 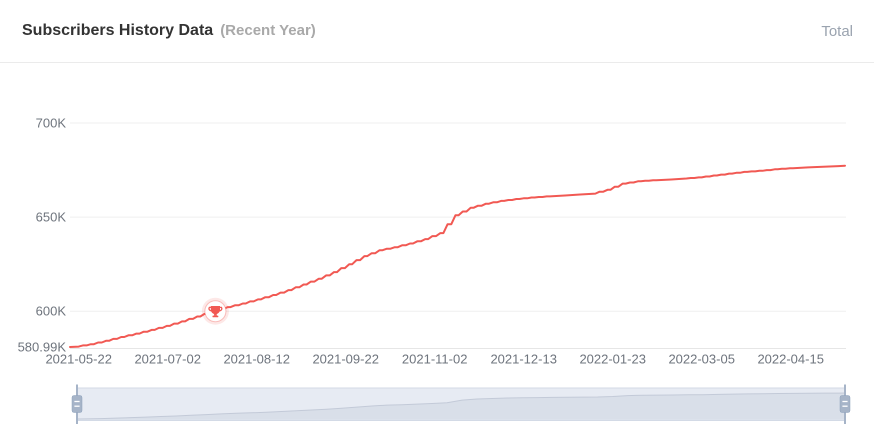 I want to click on x-axis-label: 2021-07-02, so click(x=167, y=359).